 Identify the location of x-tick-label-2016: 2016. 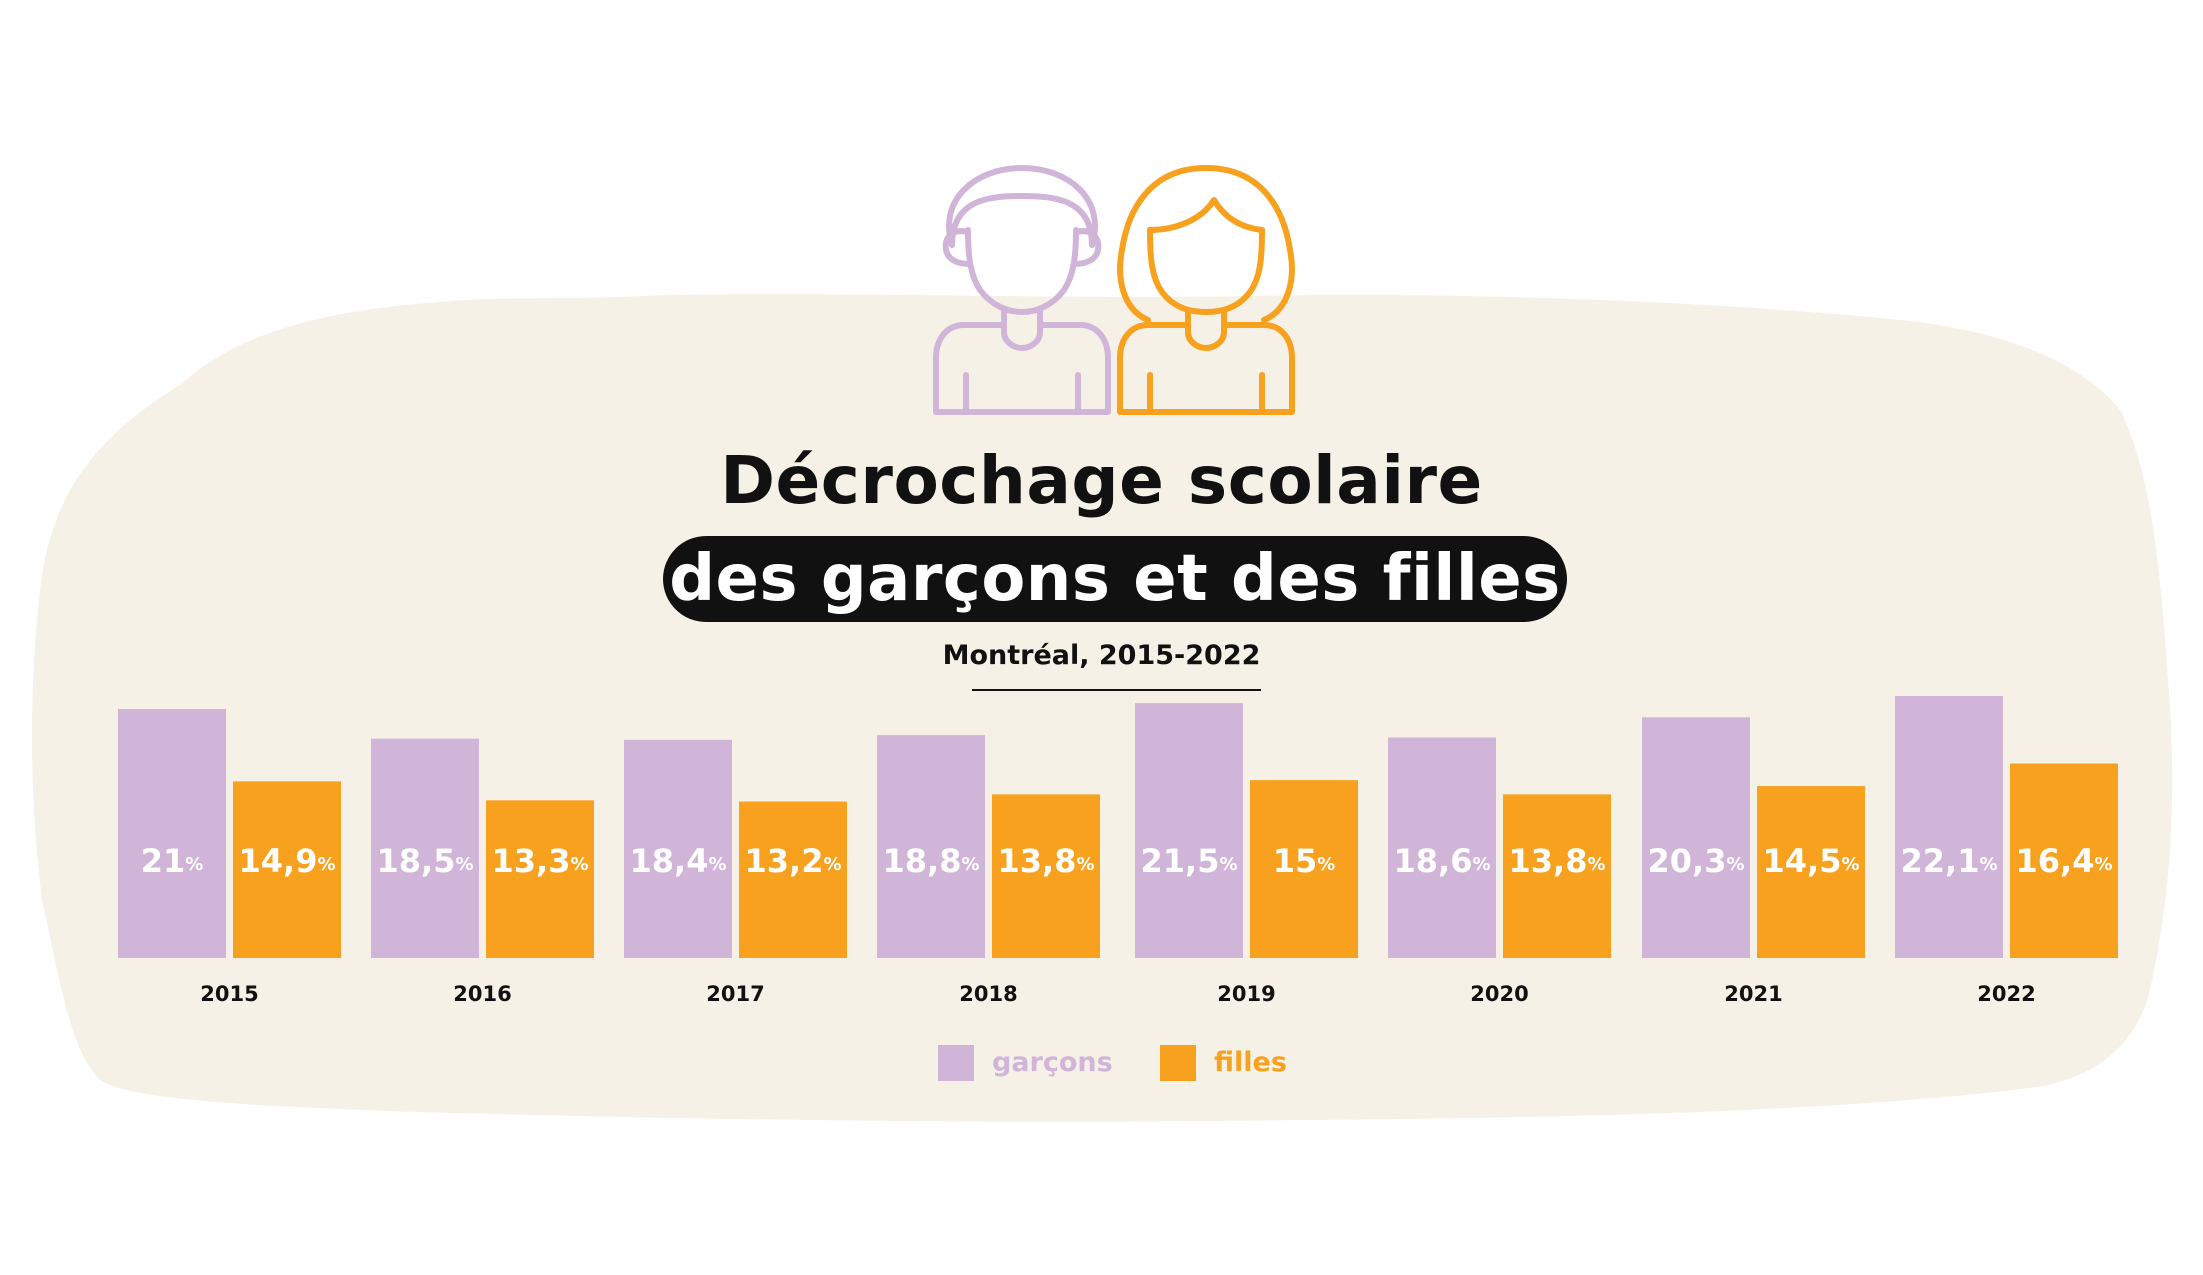
(482, 994).